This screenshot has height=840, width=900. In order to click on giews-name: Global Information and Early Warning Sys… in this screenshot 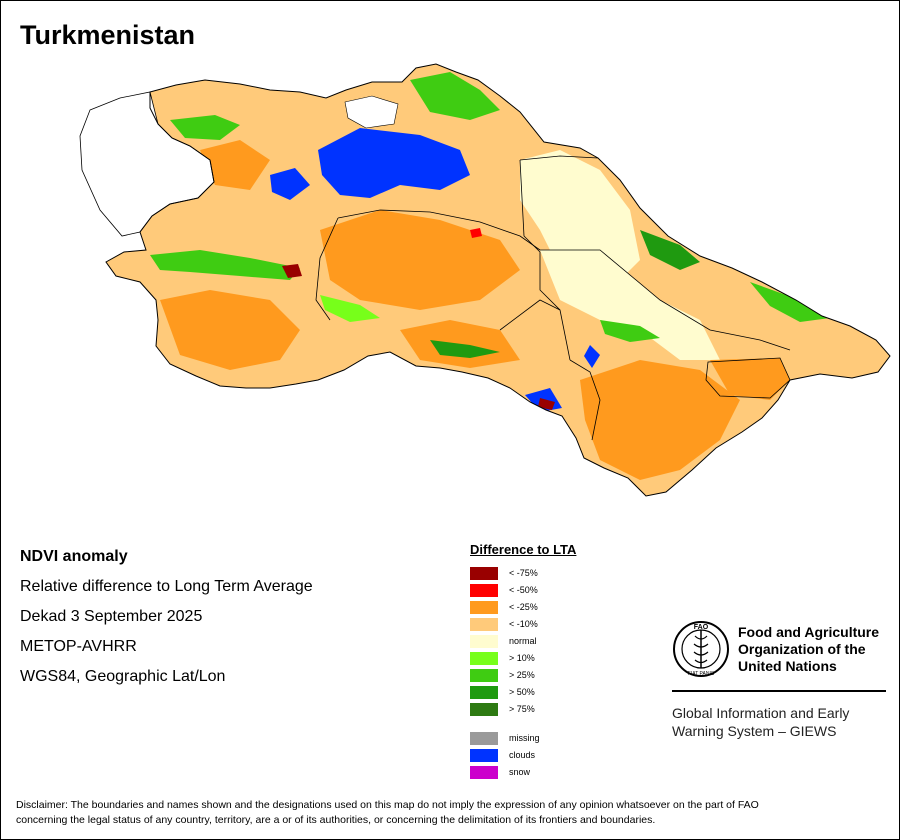, I will do `click(782, 722)`.